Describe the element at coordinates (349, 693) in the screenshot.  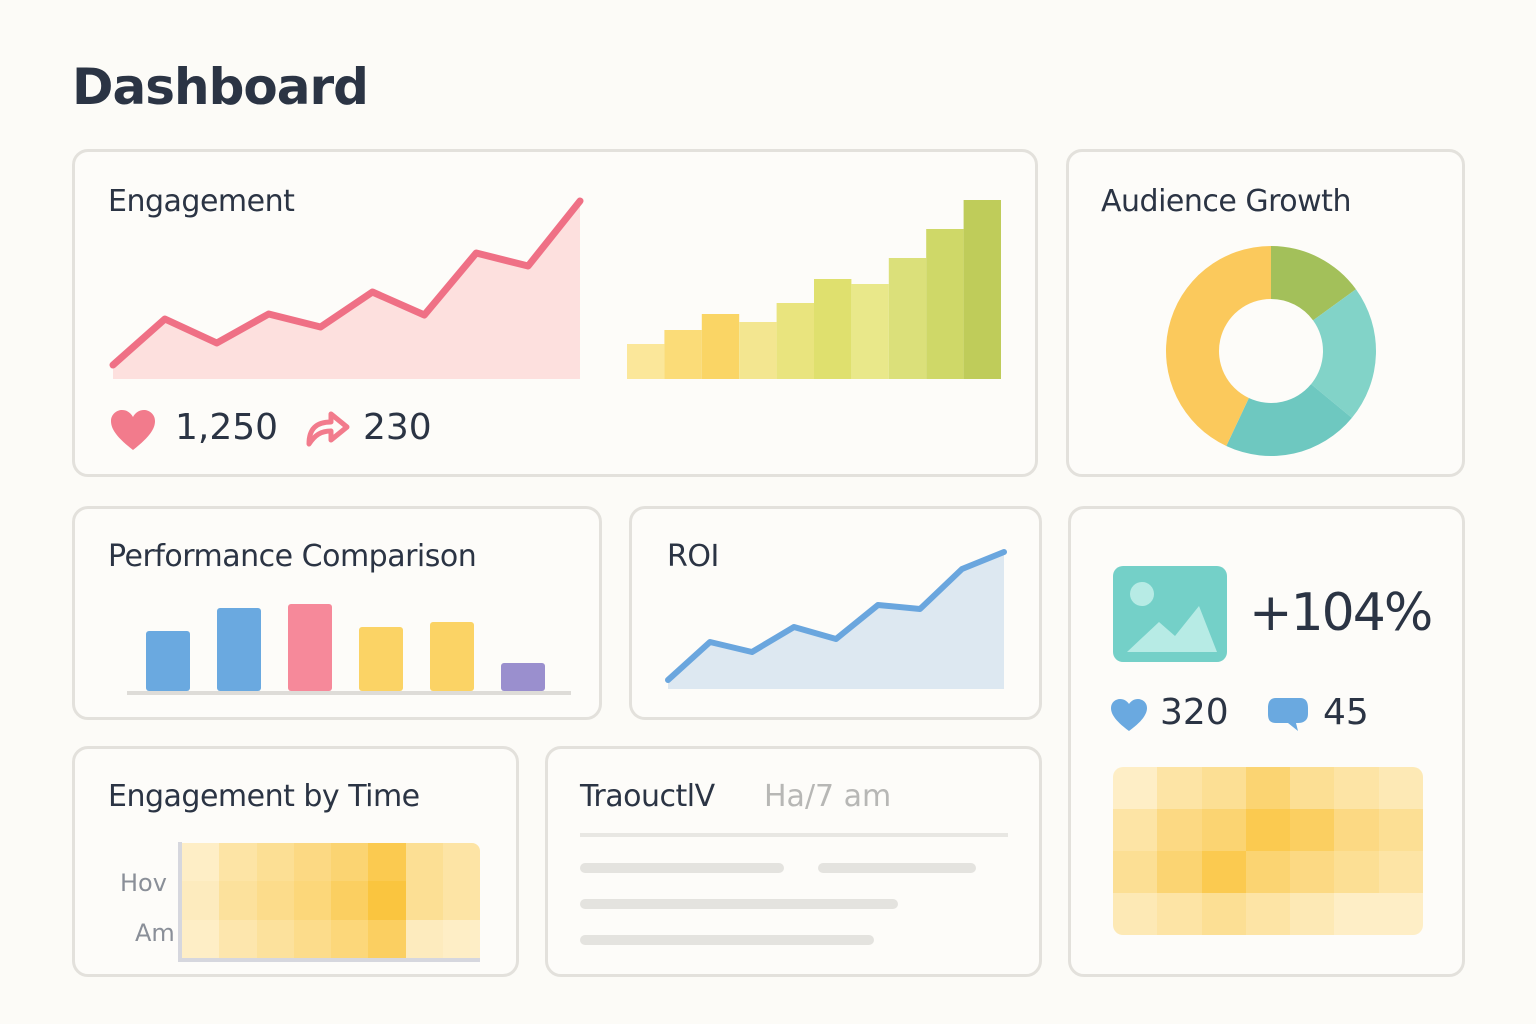
I see `performance-baseline` at that location.